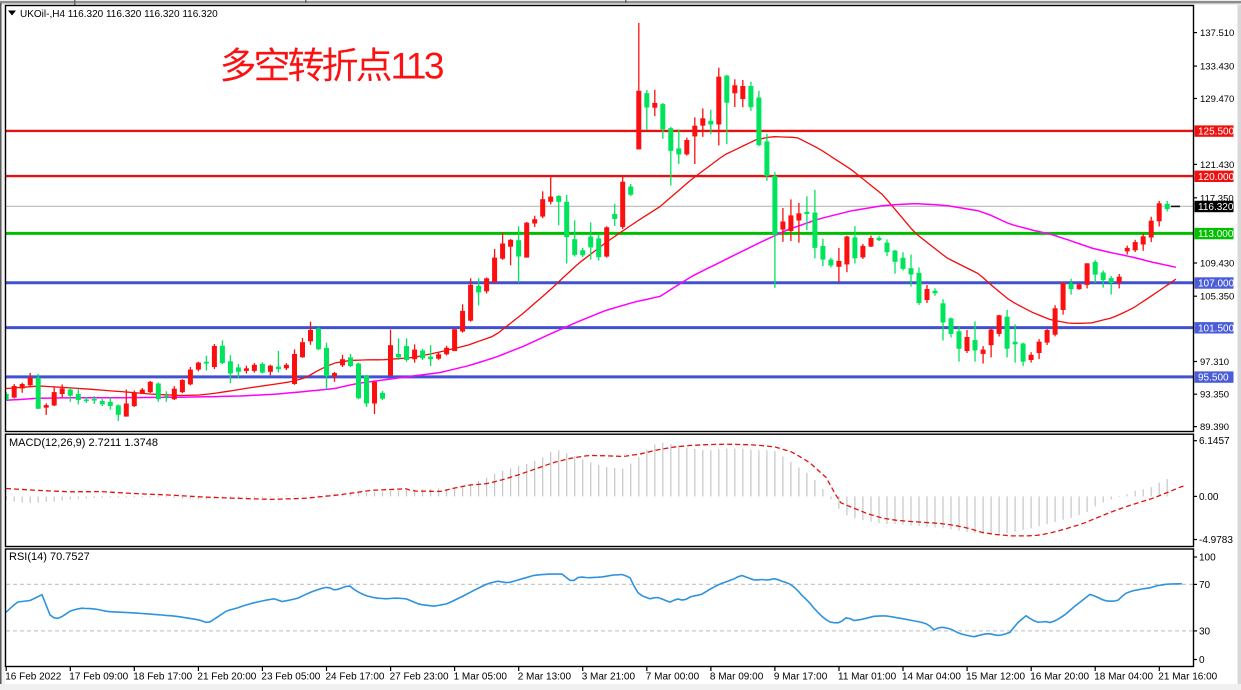  Describe the element at coordinates (1213, 378) in the screenshot. I see `svg-text: 95.500` at that location.